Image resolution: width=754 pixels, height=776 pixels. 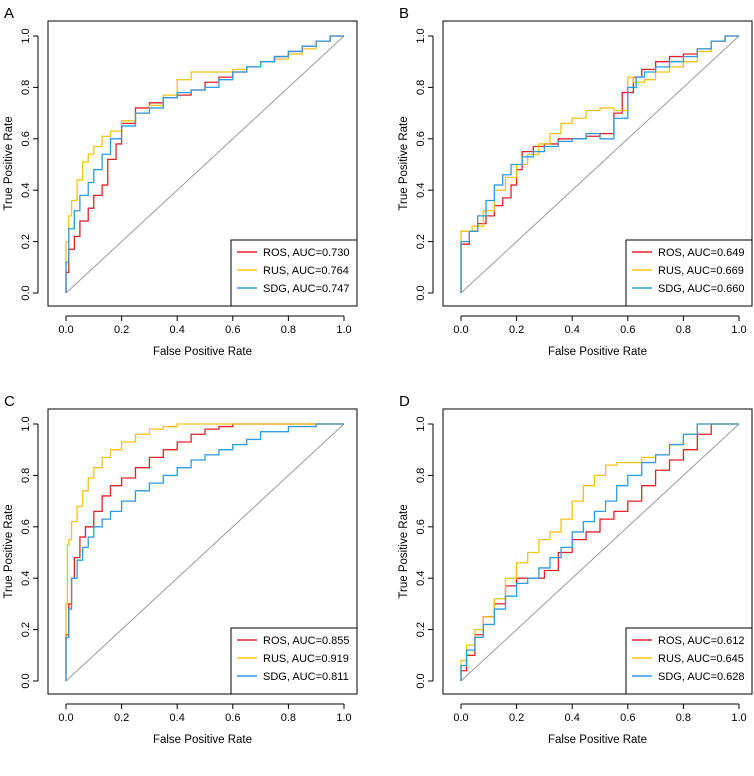 What do you see at coordinates (306, 659) in the screenshot?
I see `legend-label-rus: RUS, AUC=0.919` at bounding box center [306, 659].